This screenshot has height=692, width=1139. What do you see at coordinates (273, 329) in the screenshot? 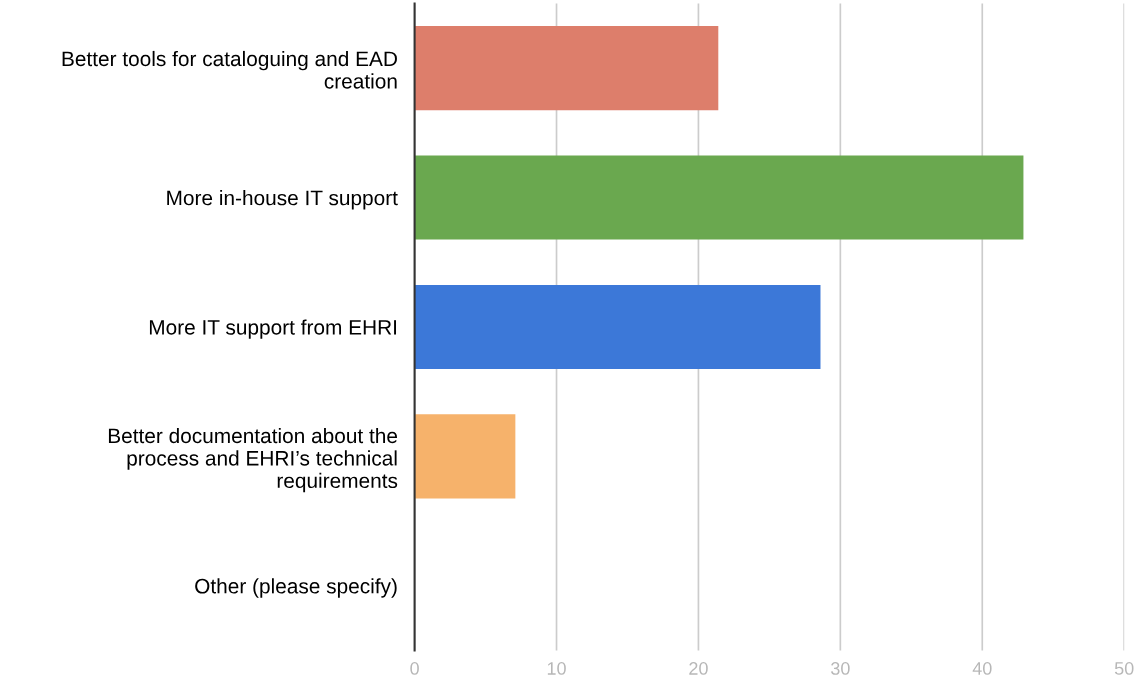
I see `y-tick-label: More IT support from EHRI` at bounding box center [273, 329].